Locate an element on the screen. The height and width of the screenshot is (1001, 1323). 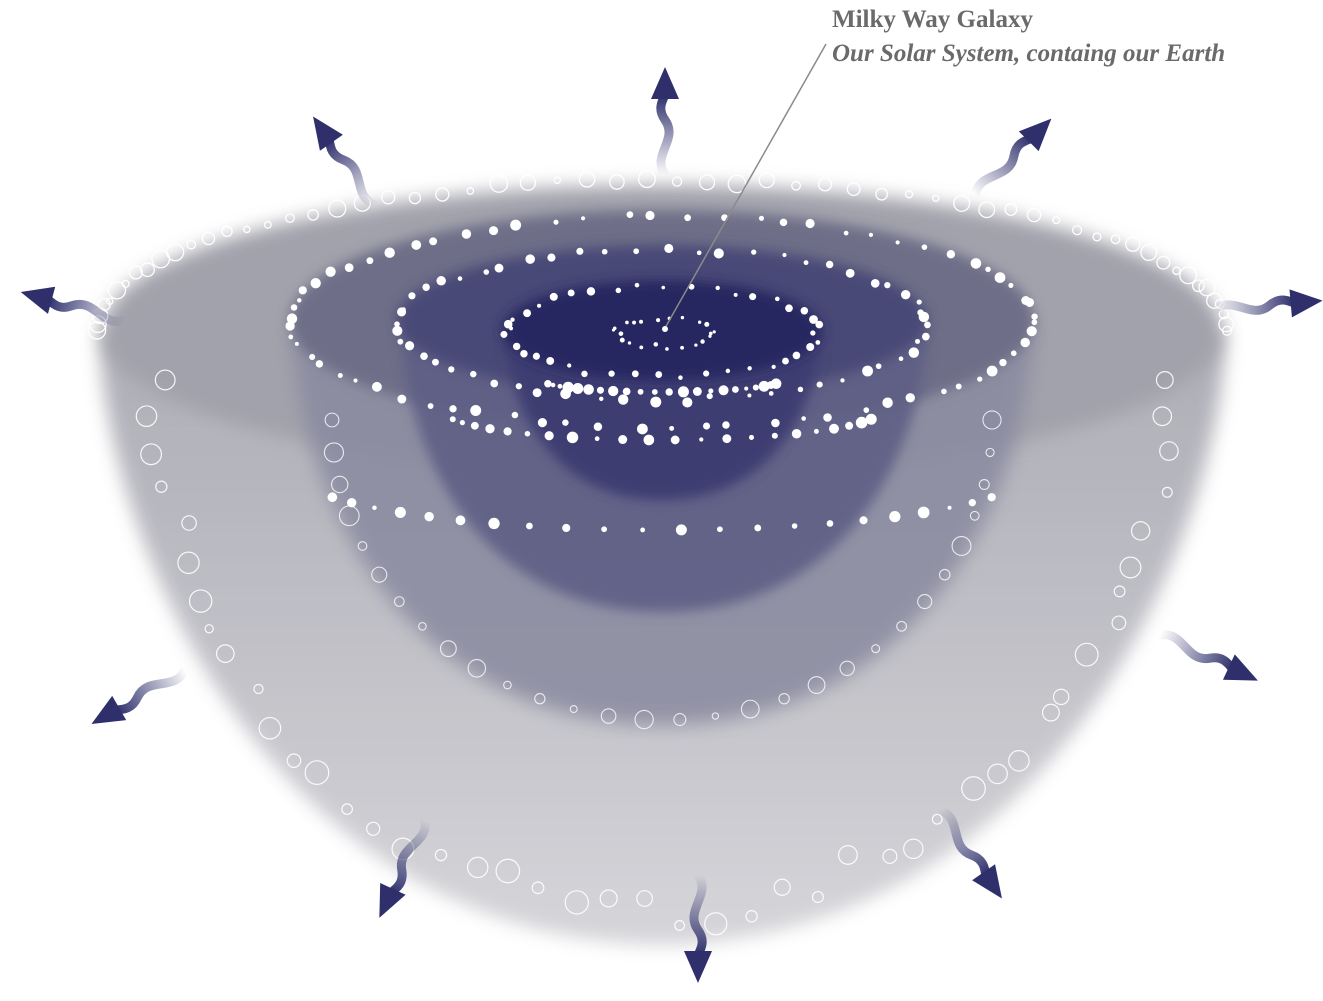
wavy-arrow-icon is located at coordinates (1266, 303).